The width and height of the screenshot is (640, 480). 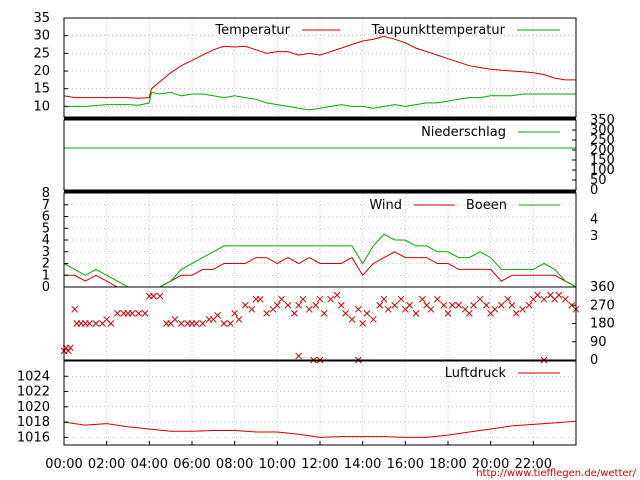 I want to click on legend-label: Niederschlag, so click(x=463, y=132).